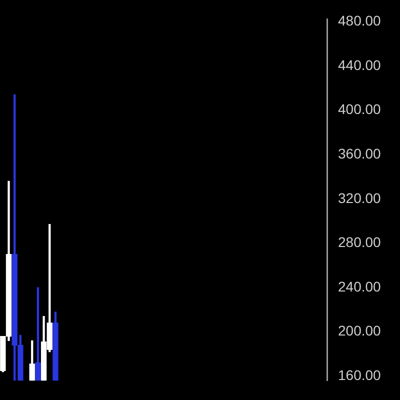 Image resolution: width=400 pixels, height=400 pixels. Describe the element at coordinates (360, 330) in the screenshot. I see `y-tick-label: 200.00` at that location.